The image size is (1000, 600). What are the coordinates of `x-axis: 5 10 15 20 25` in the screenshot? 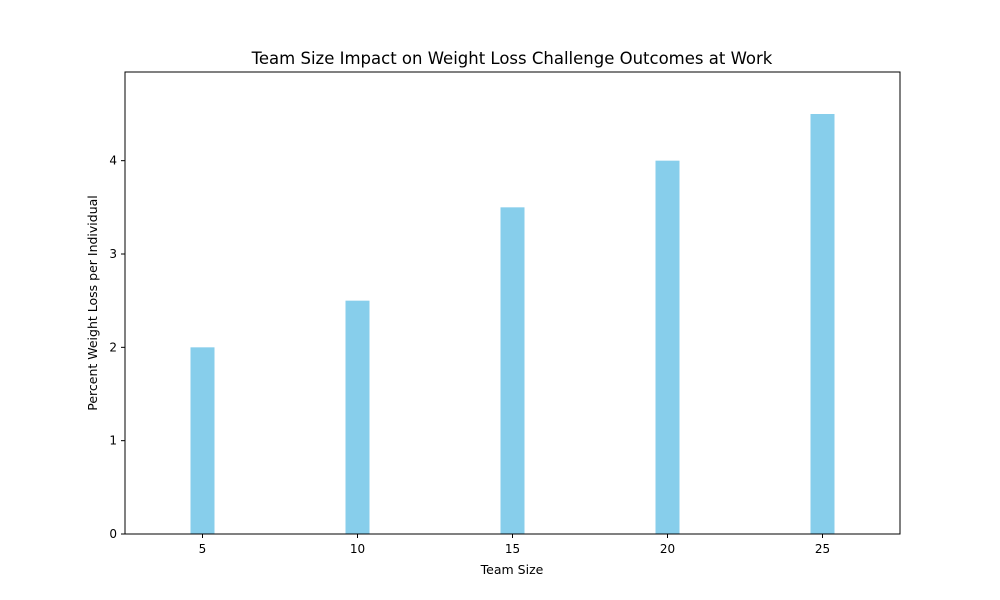 It's located at (514, 545).